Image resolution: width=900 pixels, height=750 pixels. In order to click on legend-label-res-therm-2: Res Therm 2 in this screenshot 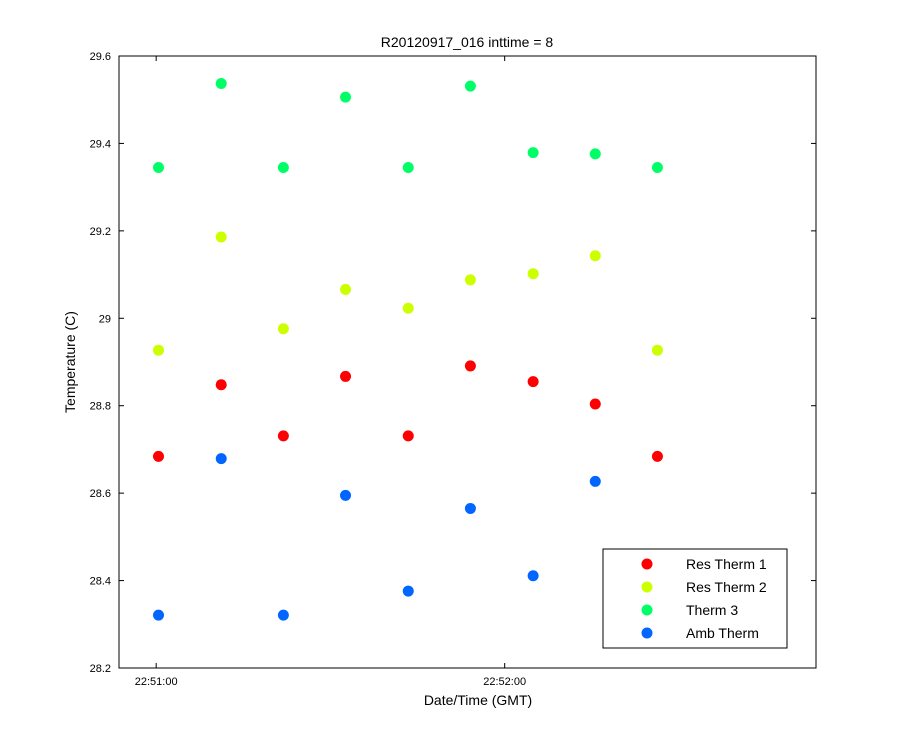, I will do `click(726, 587)`.